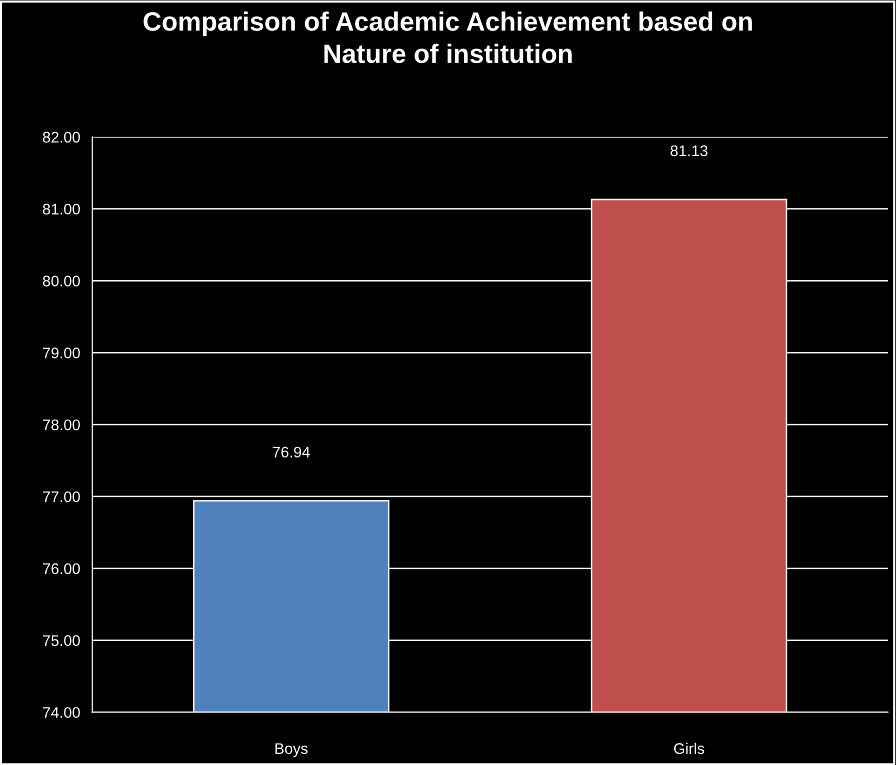  Describe the element at coordinates (61, 712) in the screenshot. I see `y-tick-label: 74.00` at that location.